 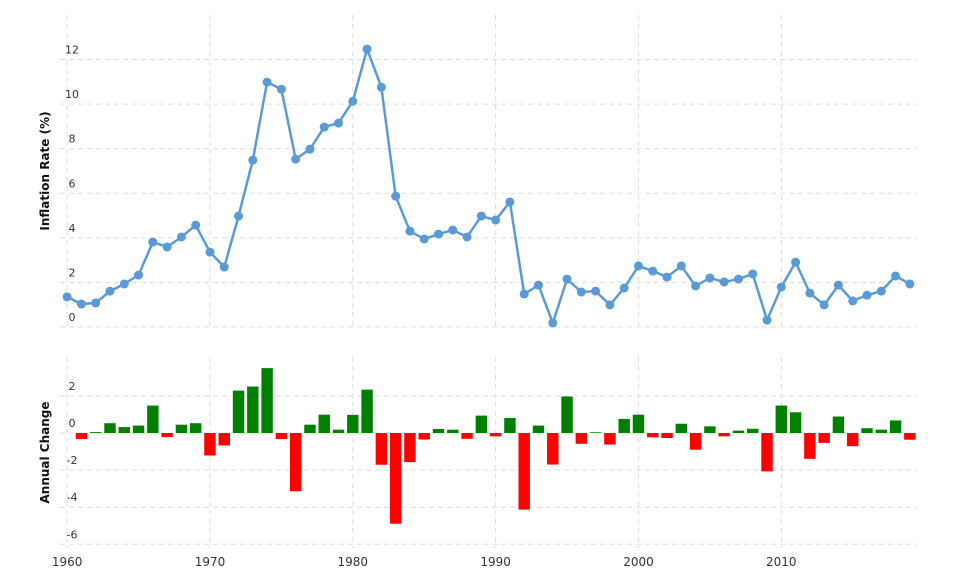 I want to click on x-tick-label: 1970, so click(x=210, y=562).